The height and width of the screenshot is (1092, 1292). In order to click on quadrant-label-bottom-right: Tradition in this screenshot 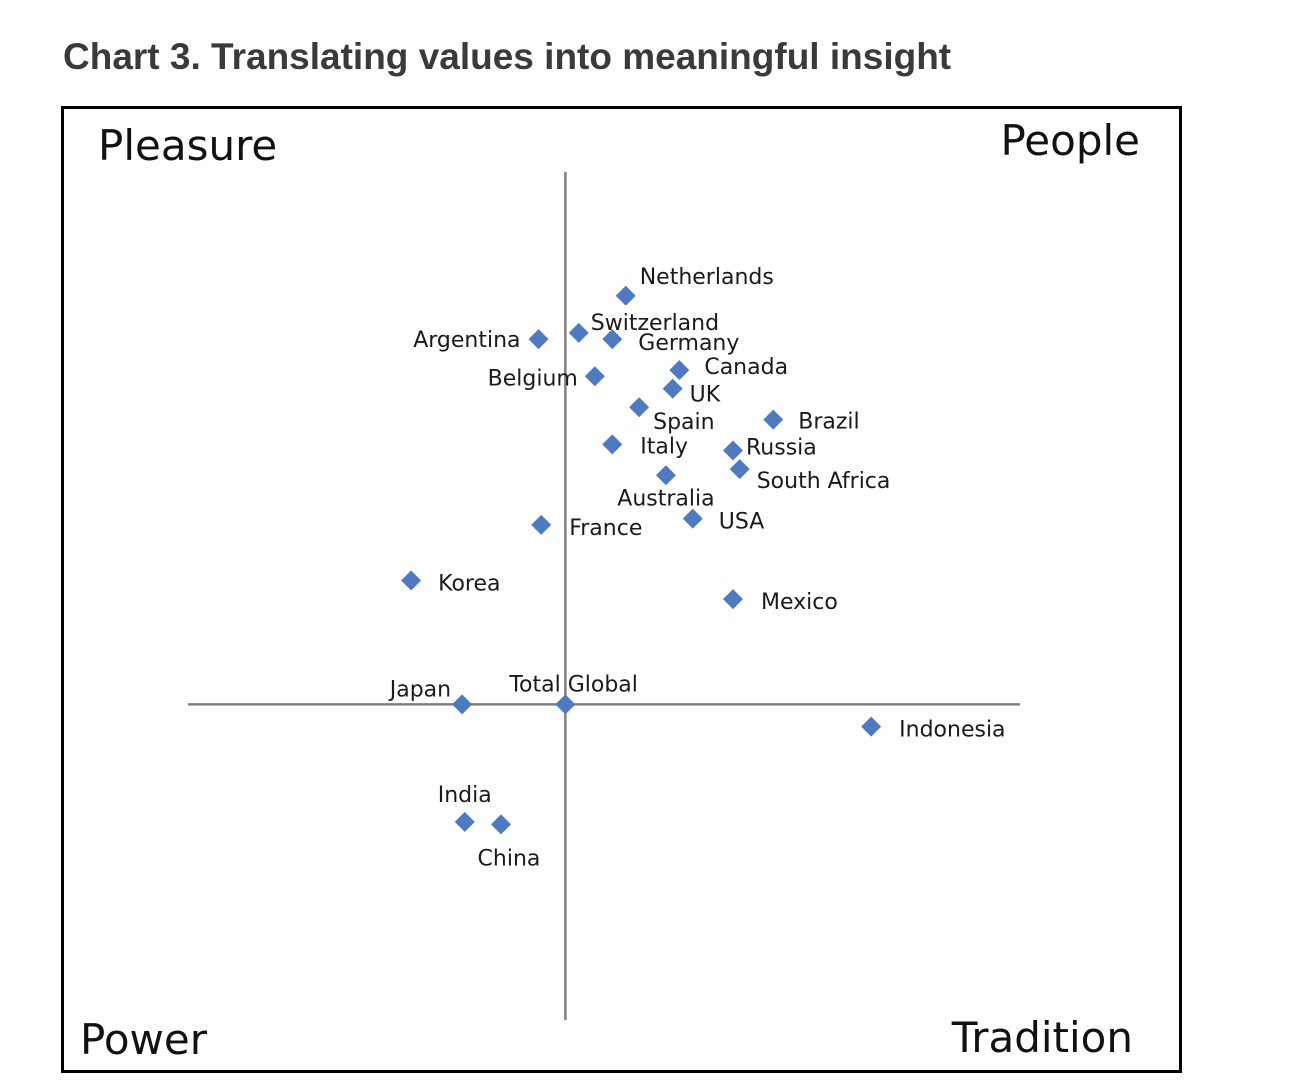, I will do `click(1042, 1037)`.